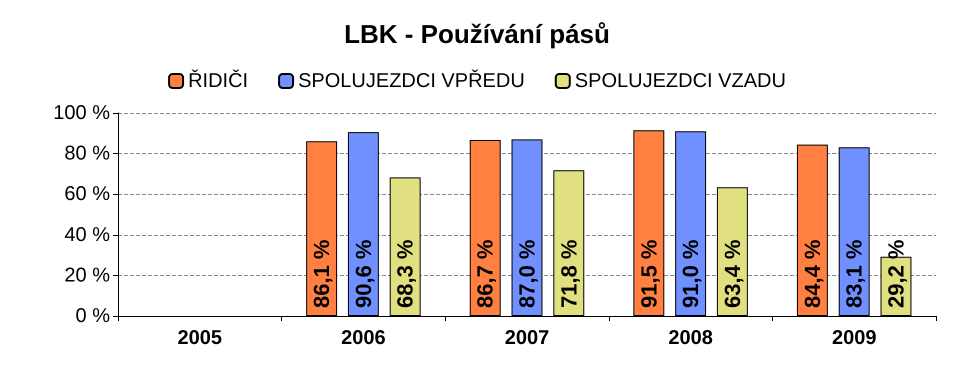 The height and width of the screenshot is (384, 954). Describe the element at coordinates (87, 235) in the screenshot. I see `y-tick-label: 40 %` at that location.